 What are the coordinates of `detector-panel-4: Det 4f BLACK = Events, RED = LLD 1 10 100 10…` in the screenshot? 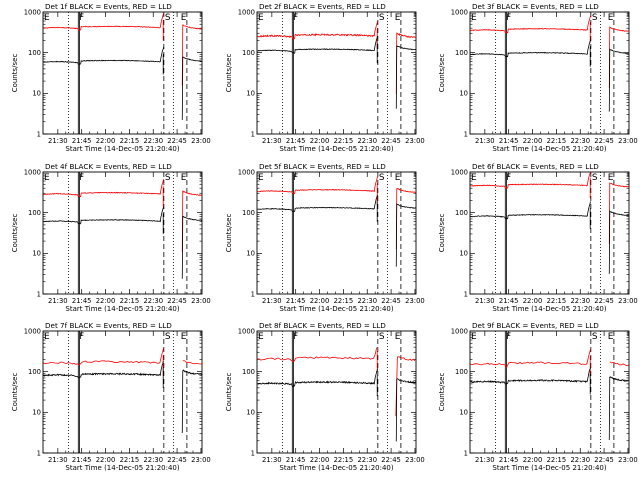 It's located at (111, 237).